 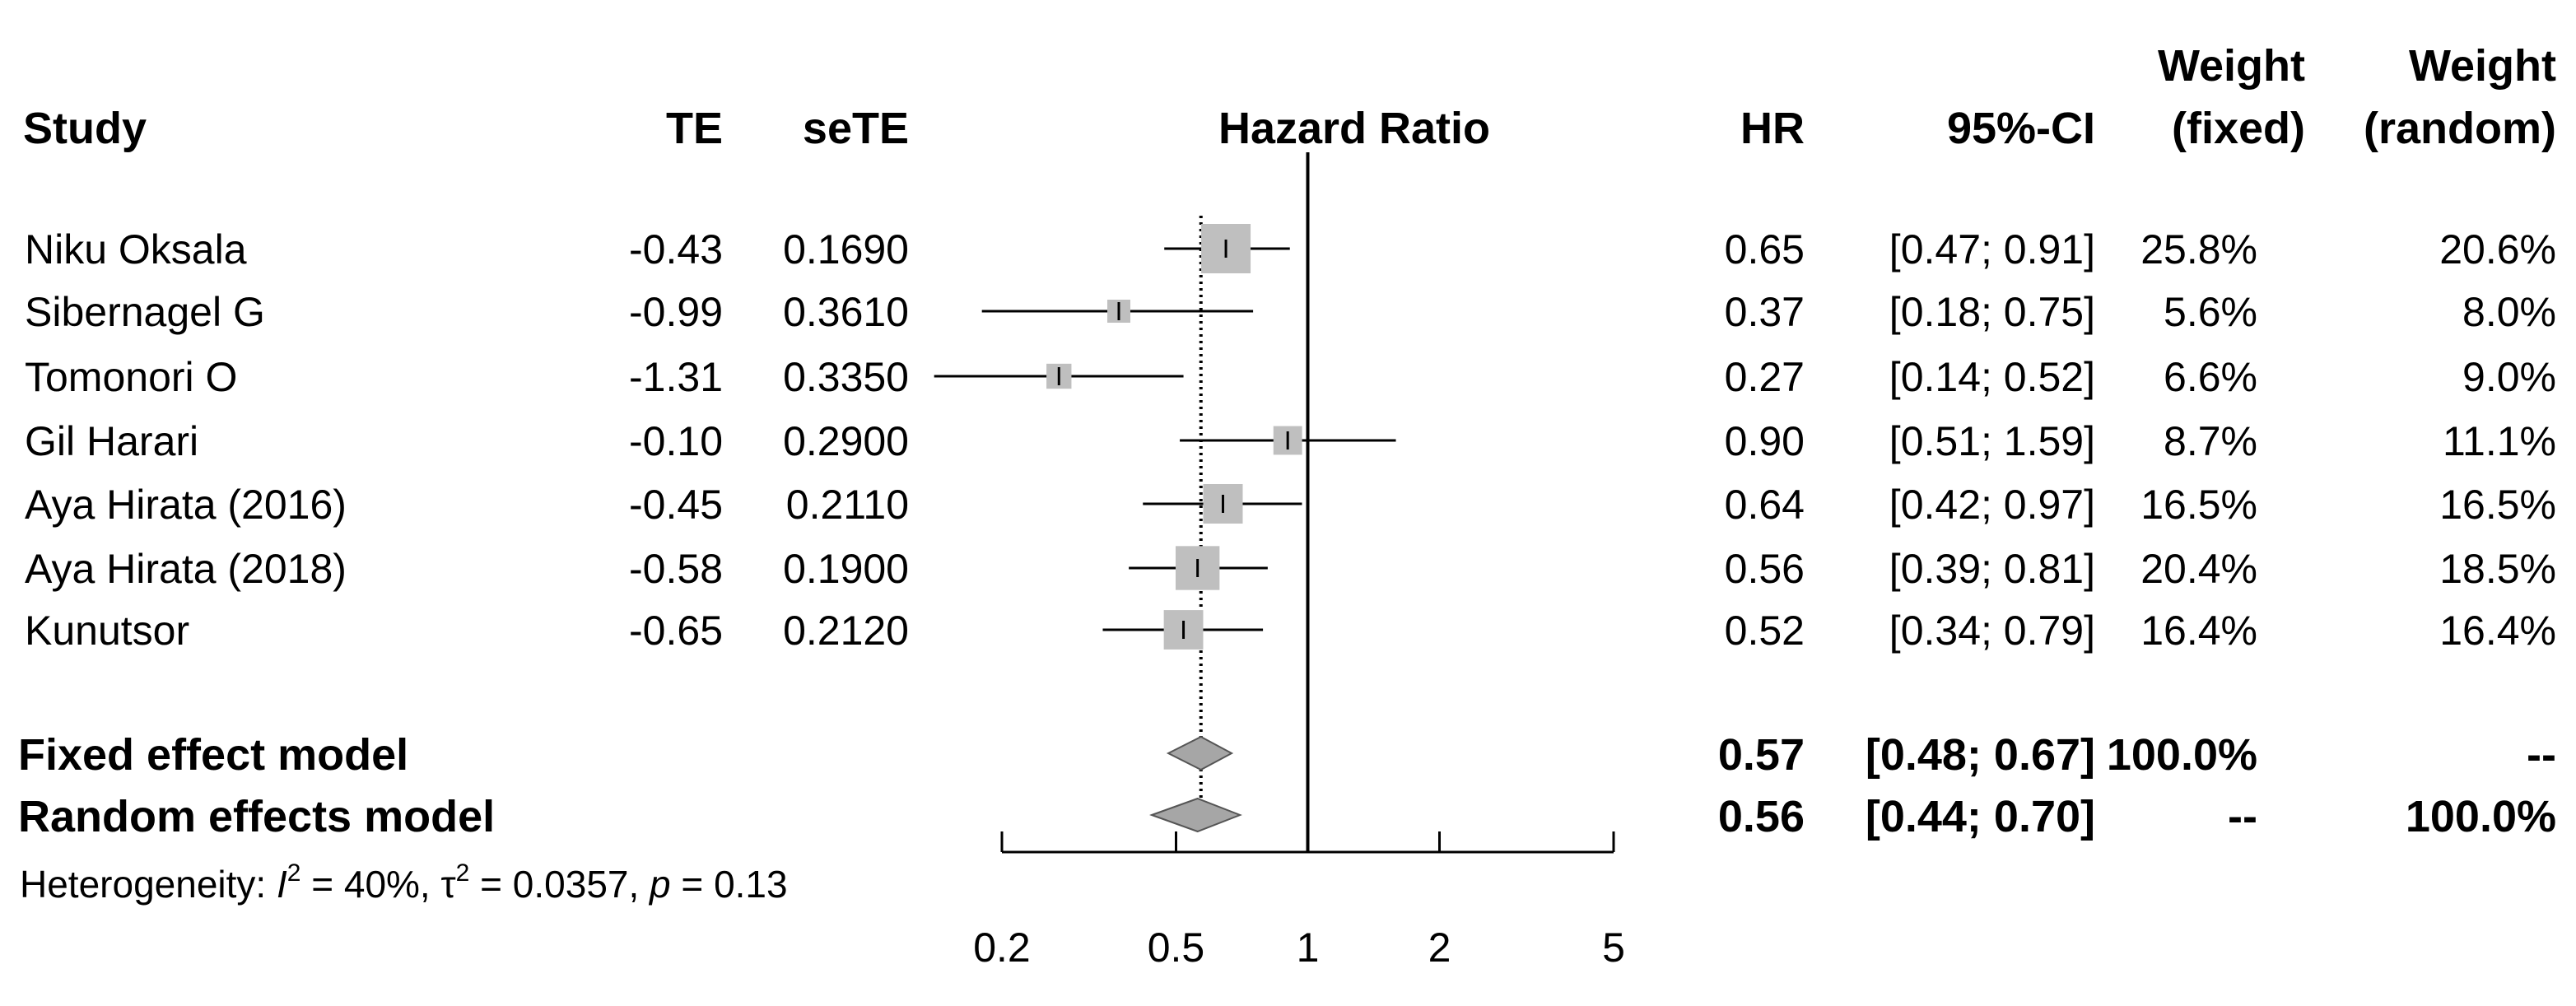 What do you see at coordinates (846, 441) in the screenshot?
I see `study-sete: 0.2900` at bounding box center [846, 441].